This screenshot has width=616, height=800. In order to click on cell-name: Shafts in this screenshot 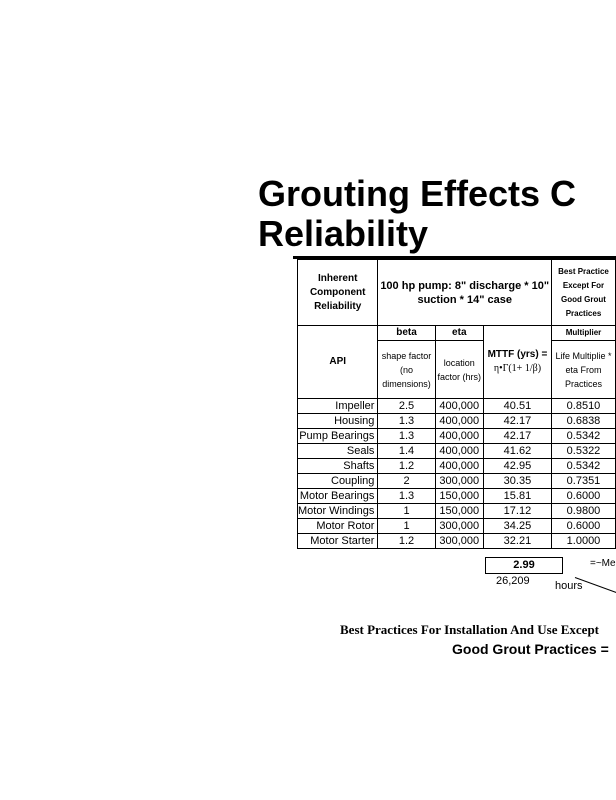, I will do `click(337, 466)`.